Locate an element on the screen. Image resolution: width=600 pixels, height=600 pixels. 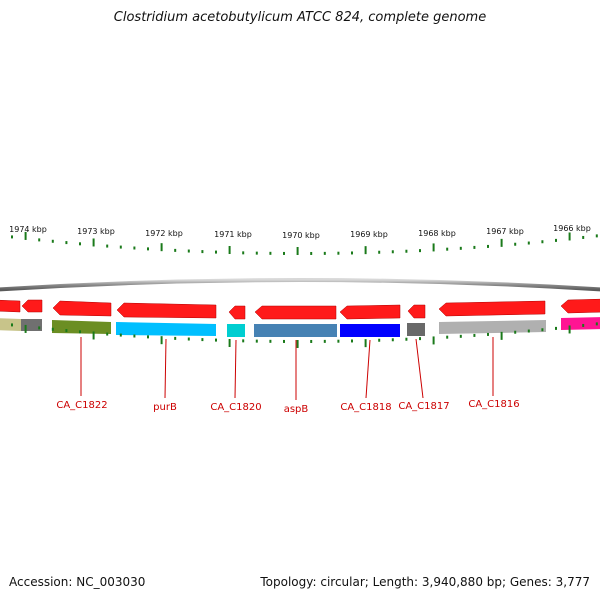
scale-ticks-bottom is located at coordinates (304, 335).